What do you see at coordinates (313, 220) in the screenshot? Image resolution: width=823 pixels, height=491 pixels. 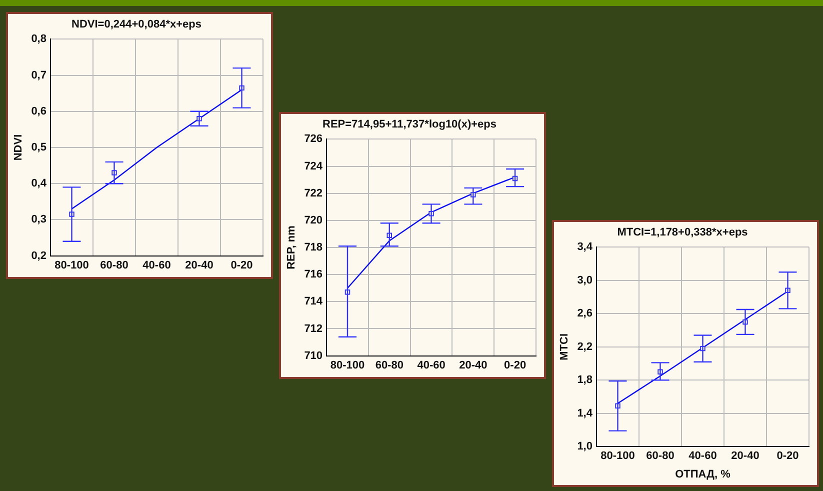 I see `y-tick-label: 720` at bounding box center [313, 220].